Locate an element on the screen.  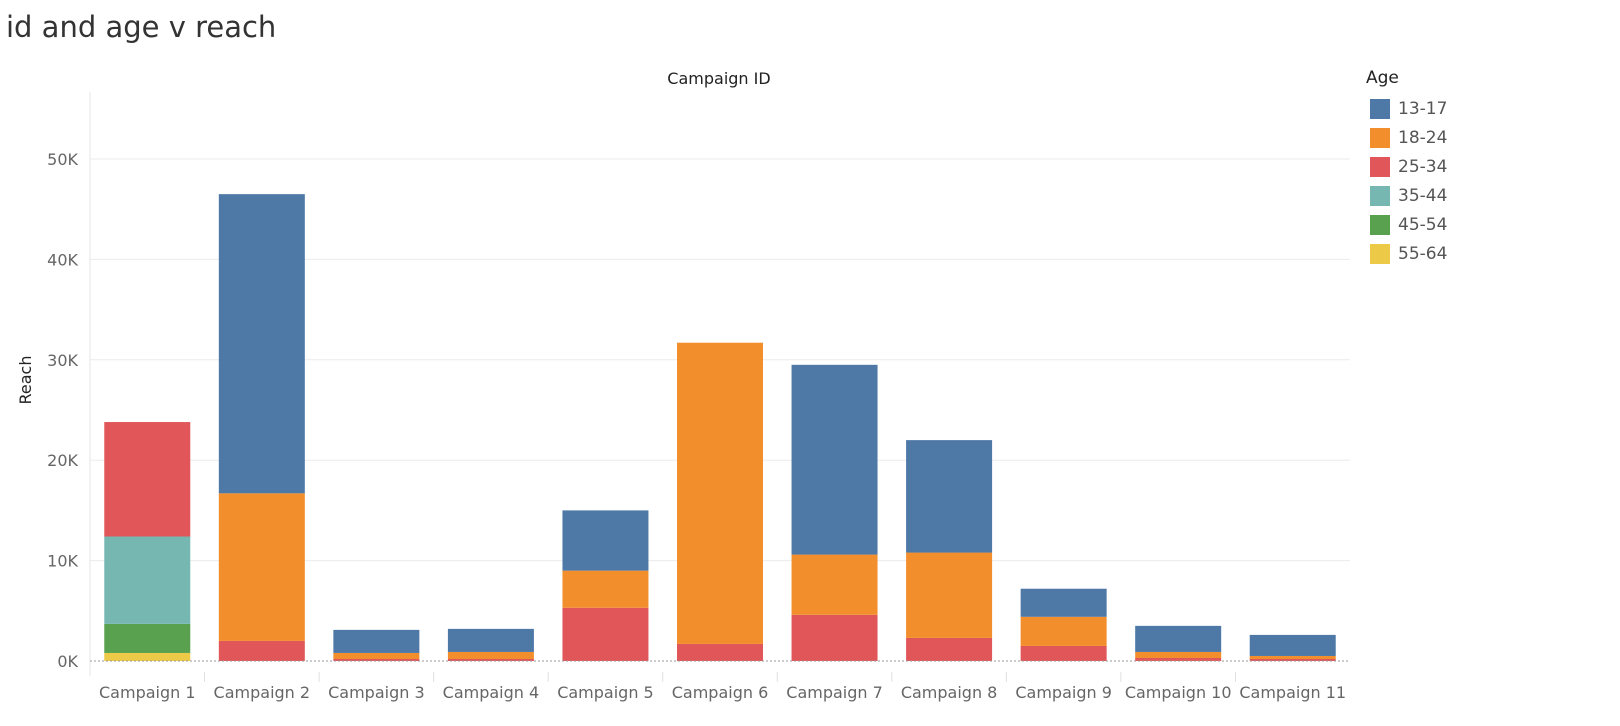
y-tick-label: 0K is located at coordinates (67, 661).